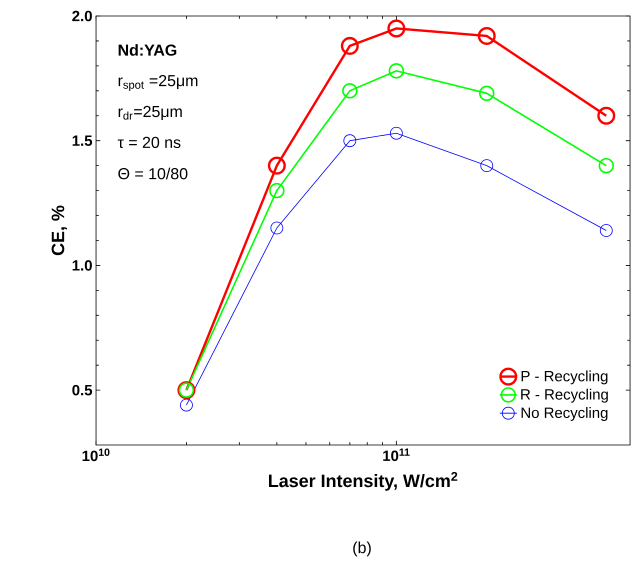 Image resolution: width=632 pixels, height=569 pixels. I want to click on y-tick-label: 2.0, so click(82, 16).